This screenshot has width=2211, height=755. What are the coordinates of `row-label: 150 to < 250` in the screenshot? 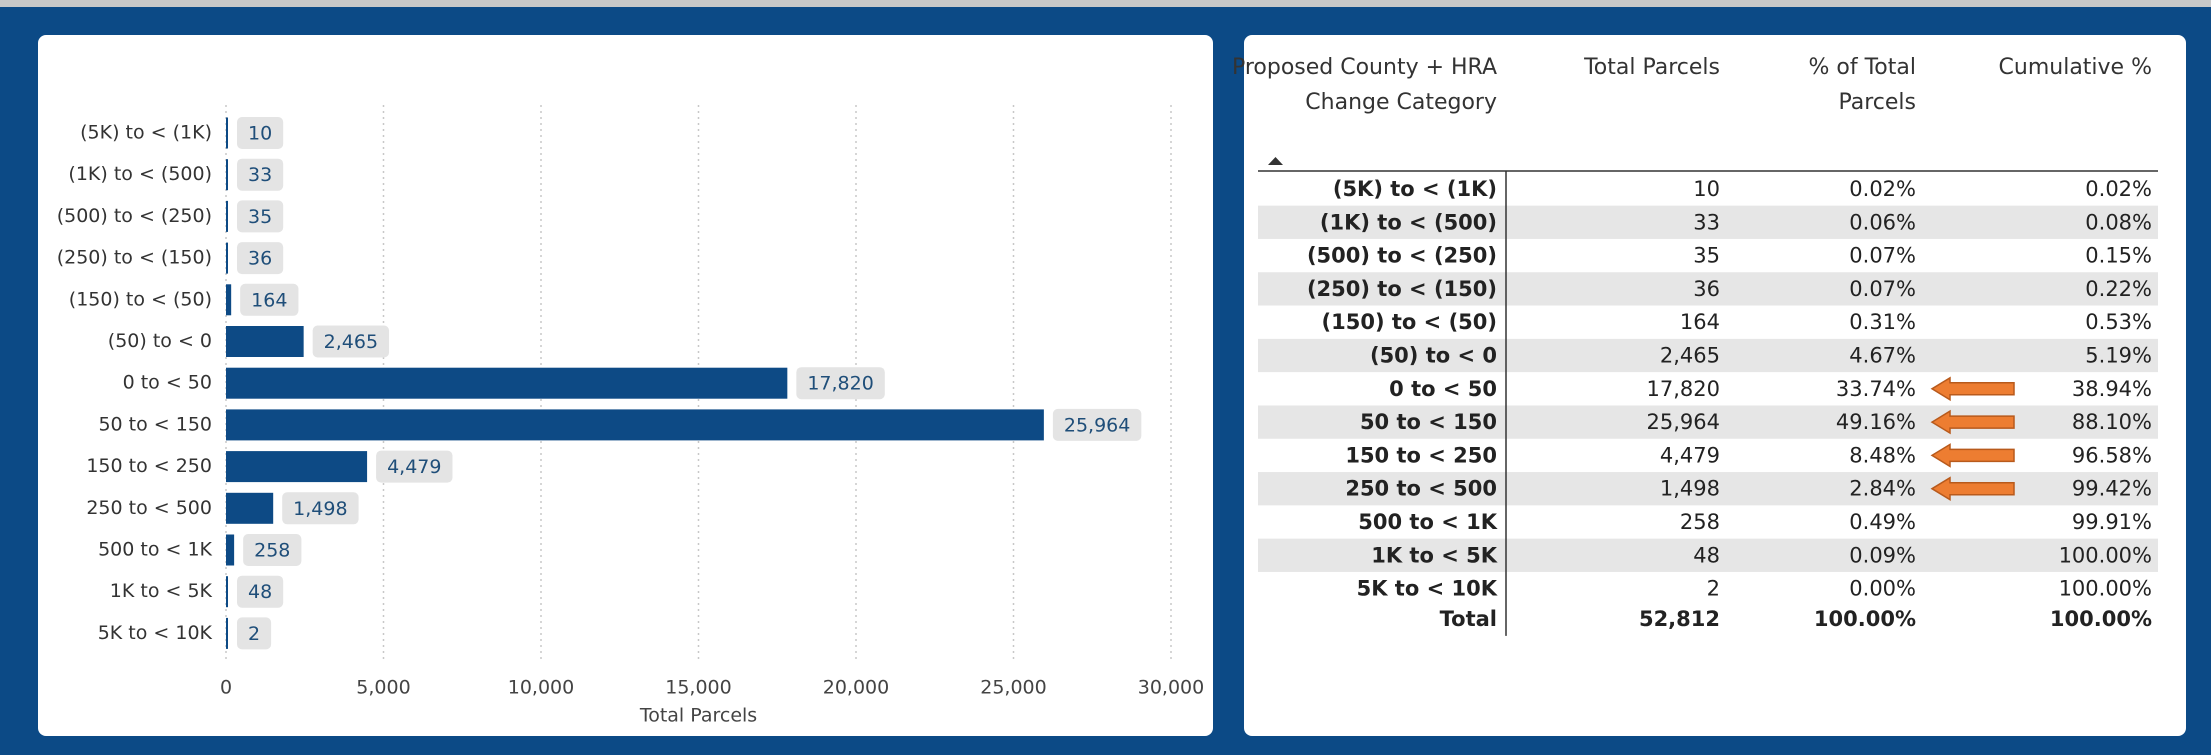 It's located at (1421, 455).